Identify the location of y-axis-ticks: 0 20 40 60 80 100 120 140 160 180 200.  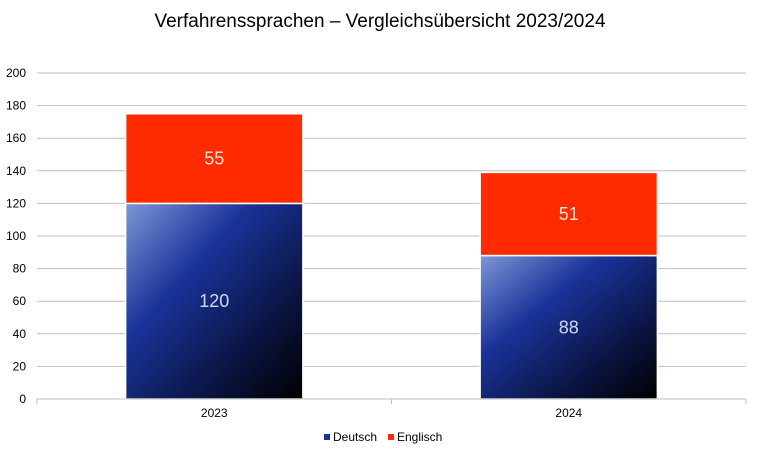
(16, 236).